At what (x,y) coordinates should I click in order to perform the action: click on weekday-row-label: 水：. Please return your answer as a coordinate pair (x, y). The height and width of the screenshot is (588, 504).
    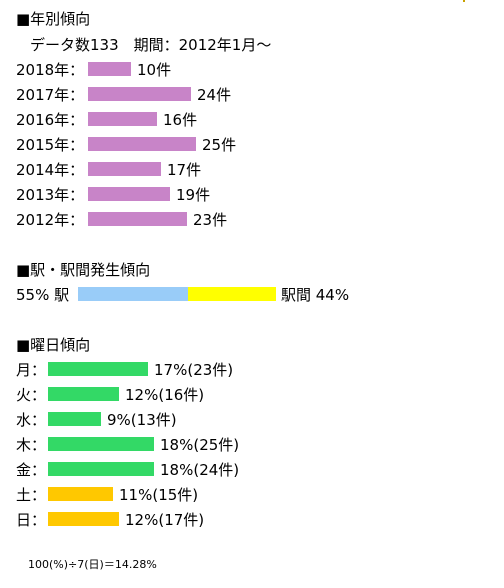
    Looking at the image, I should click on (31, 420).